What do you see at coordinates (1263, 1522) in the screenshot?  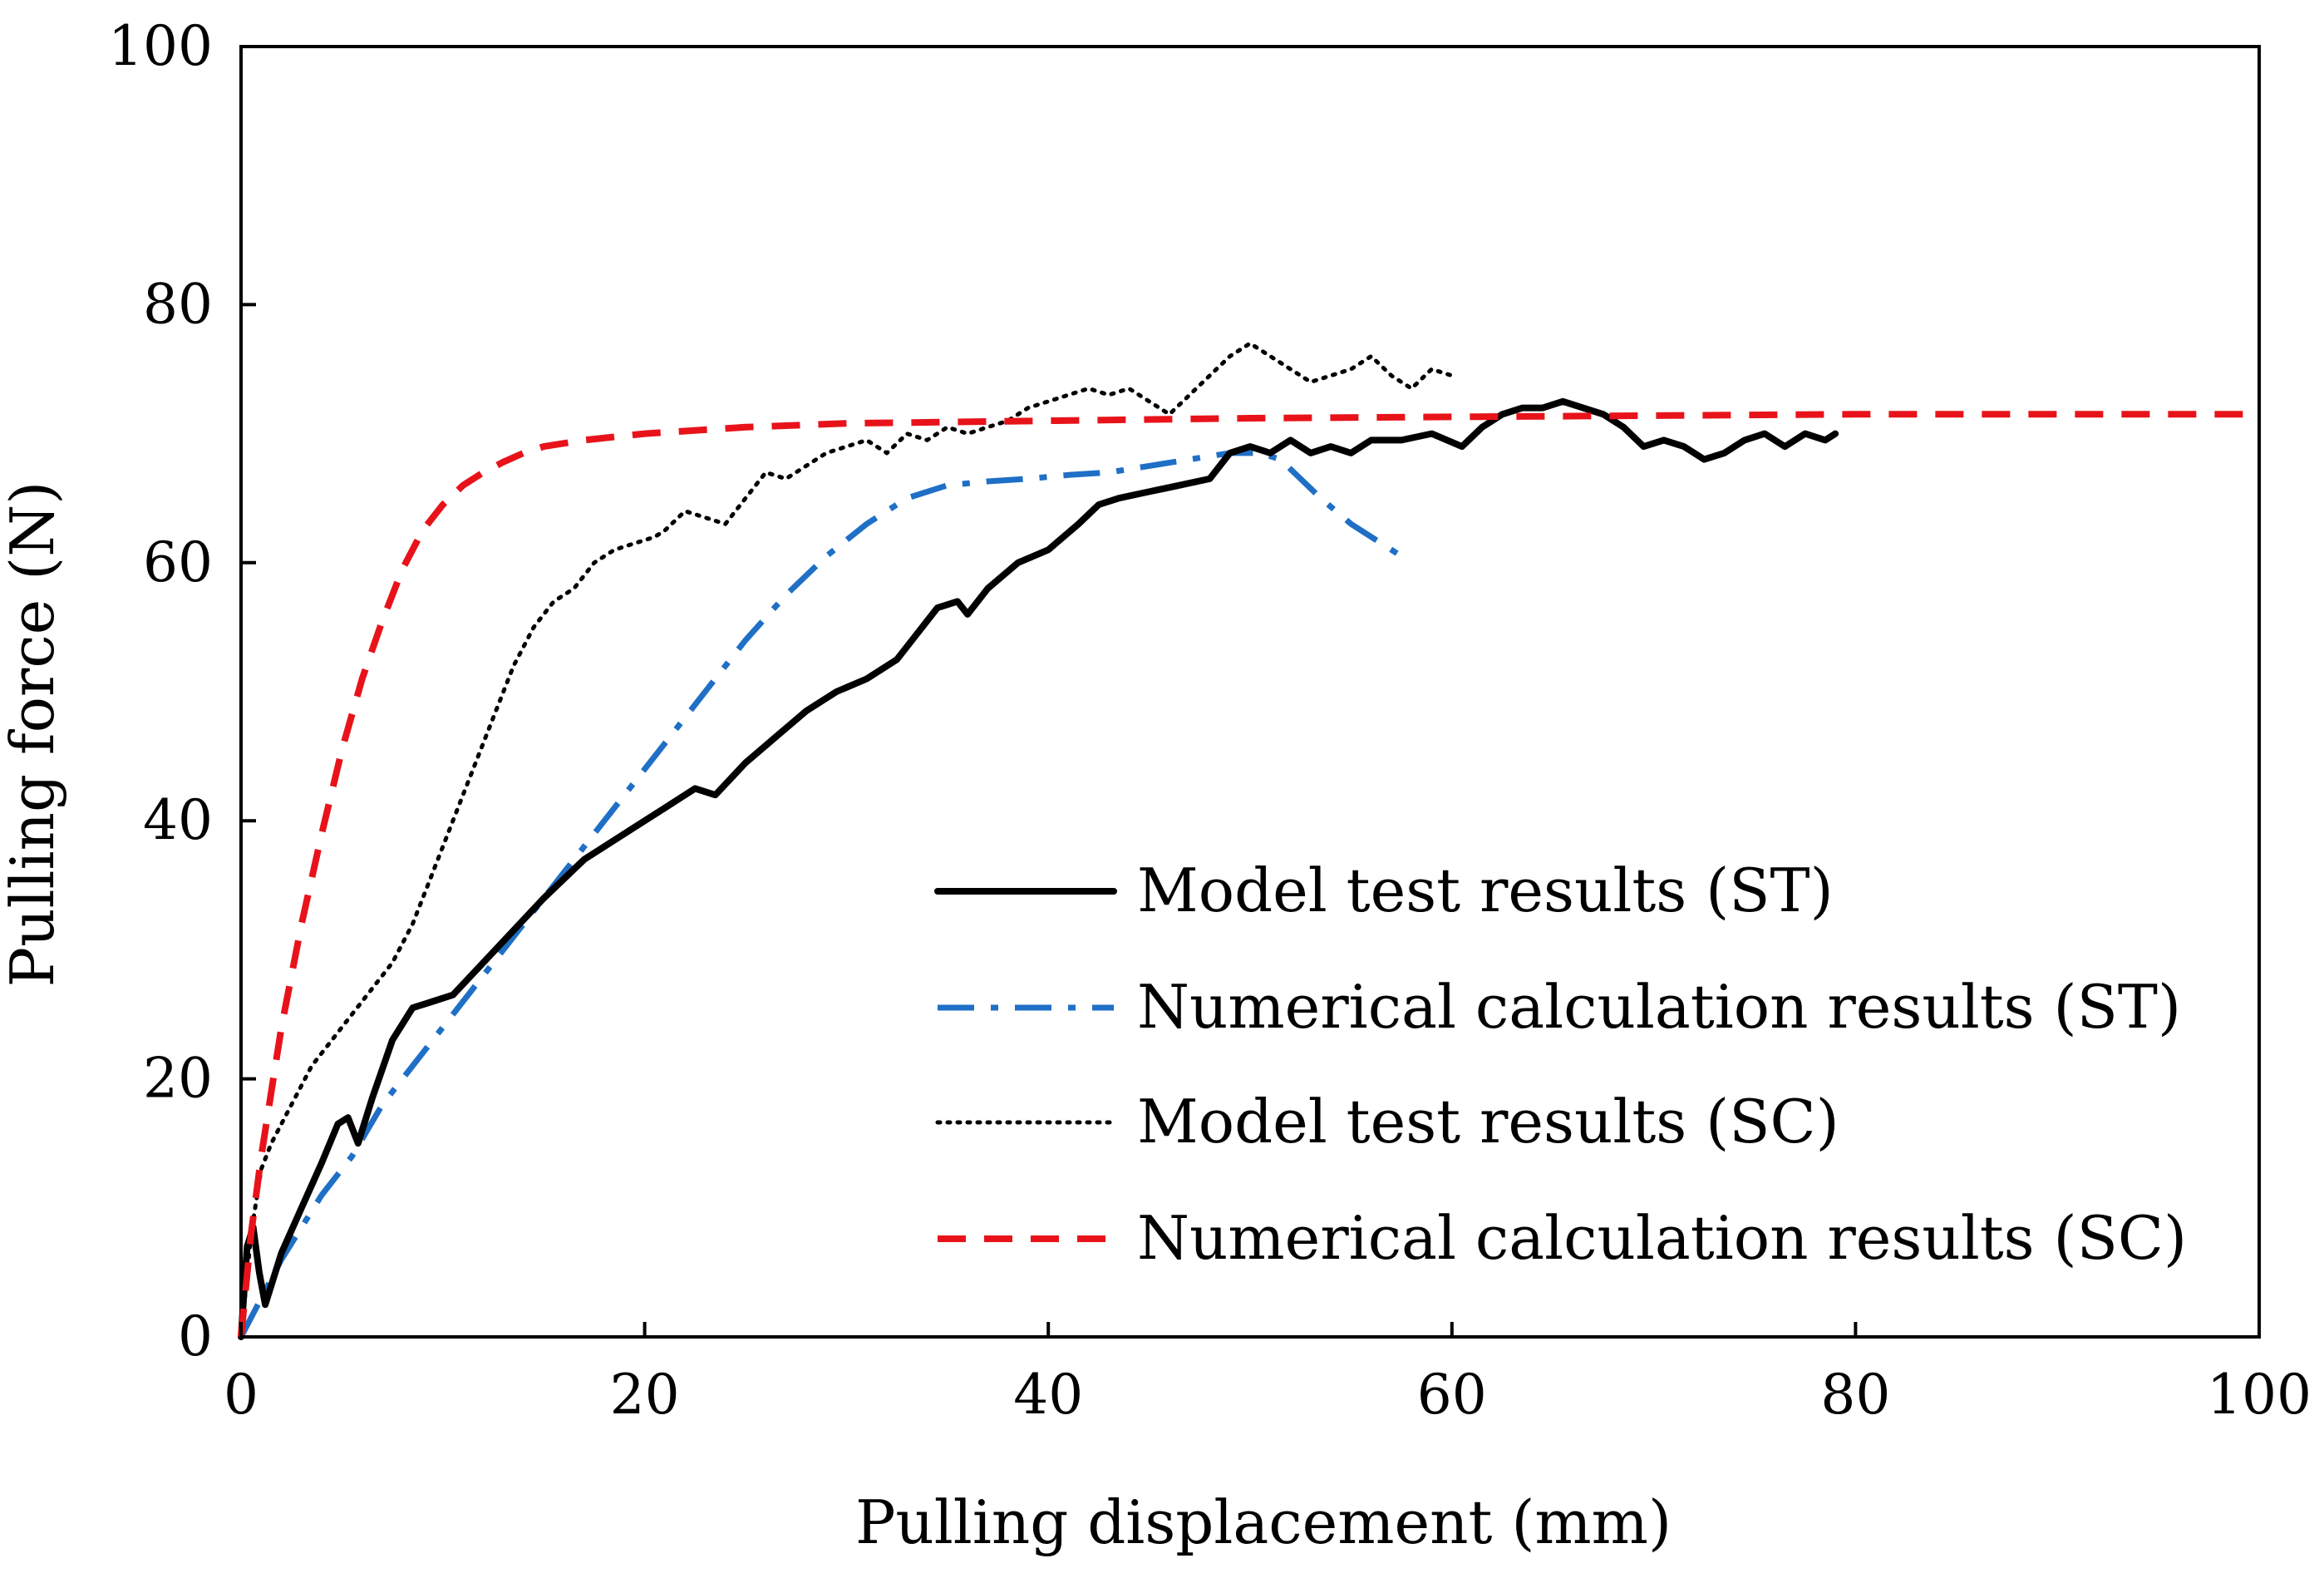 I see `x-axis-title: Pulling displacement (mm)` at bounding box center [1263, 1522].